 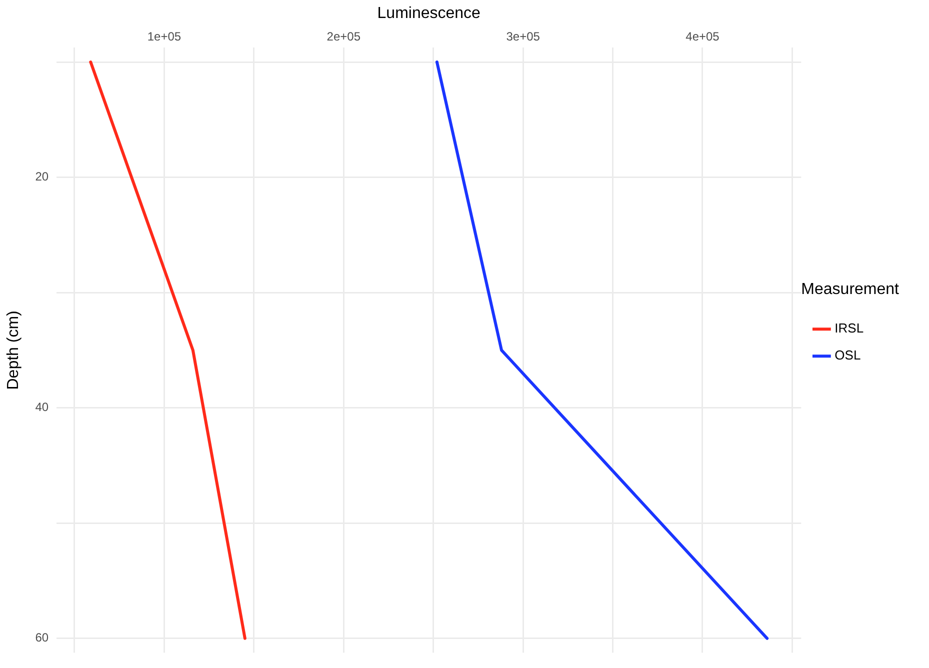 I want to click on x-tick-label: 4e+05, so click(x=703, y=37).